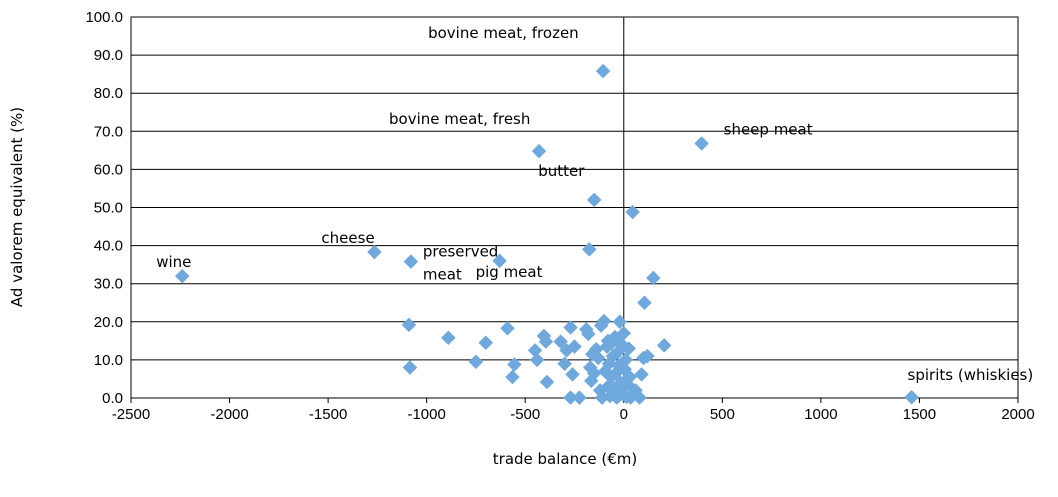 The height and width of the screenshot is (497, 1058). Describe the element at coordinates (722, 414) in the screenshot. I see `x-tick-label: 500` at that location.